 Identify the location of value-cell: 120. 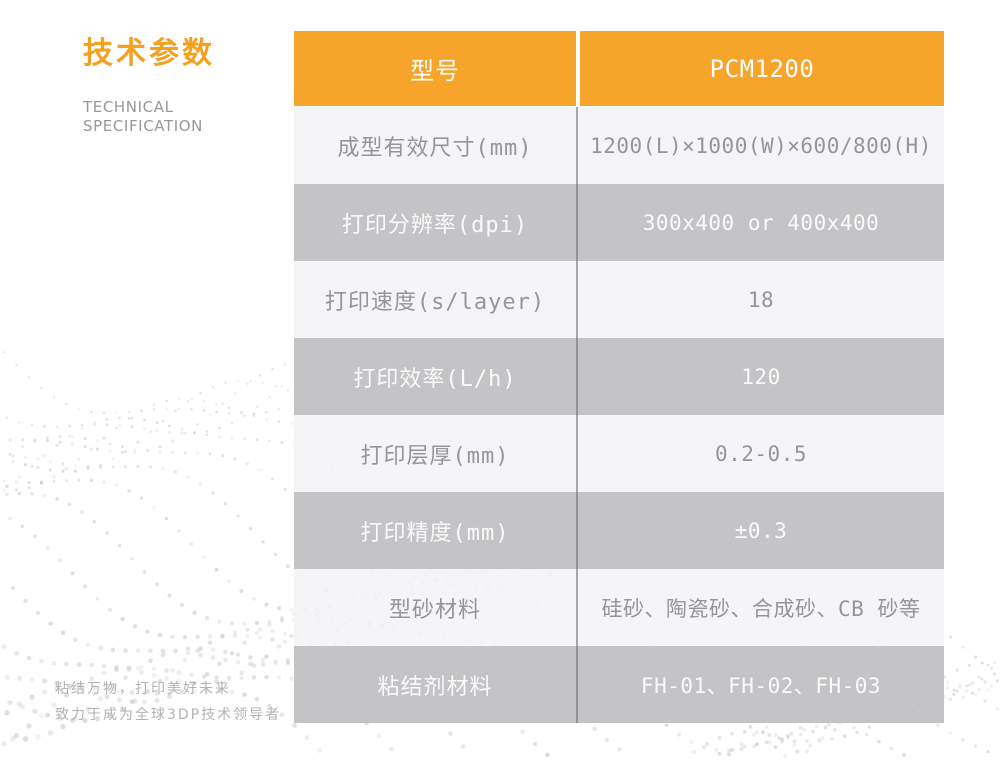
(760, 376).